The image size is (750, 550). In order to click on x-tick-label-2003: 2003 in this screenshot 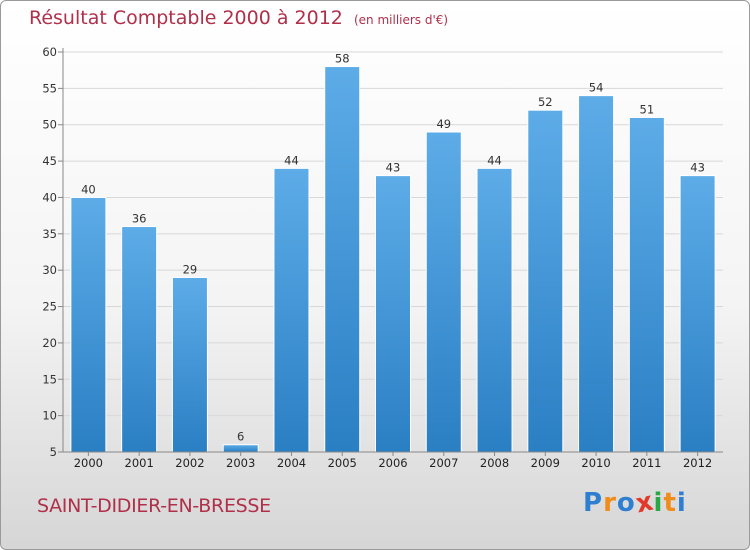, I will do `click(240, 463)`.